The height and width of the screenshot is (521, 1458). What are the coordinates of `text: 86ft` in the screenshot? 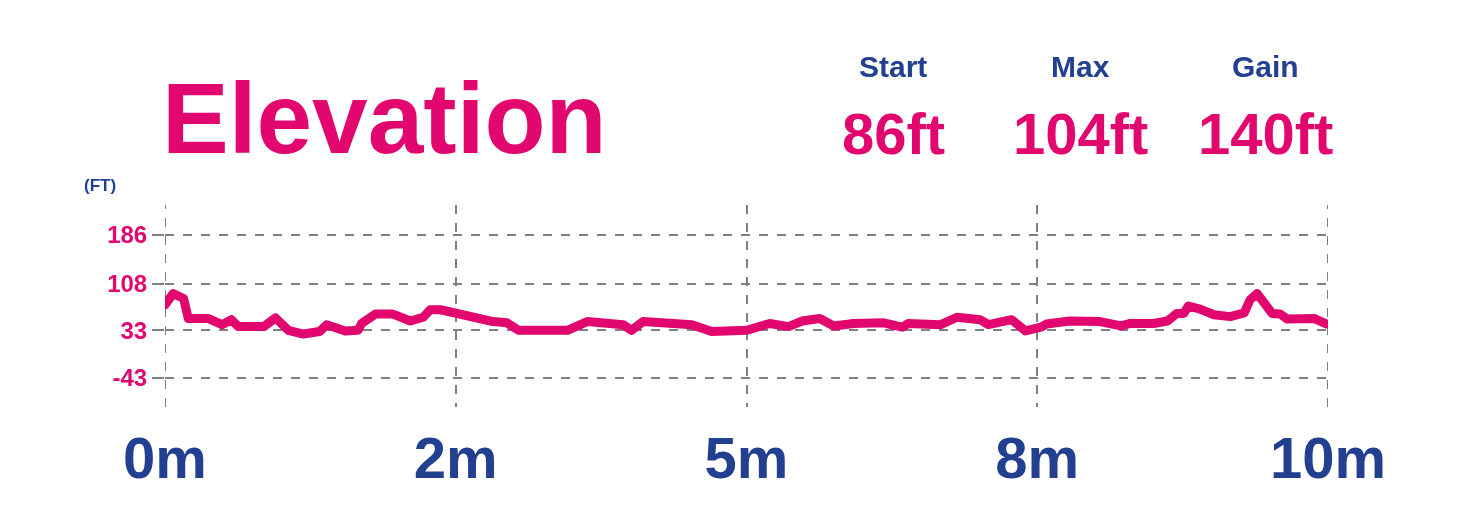 It's located at (894, 133).